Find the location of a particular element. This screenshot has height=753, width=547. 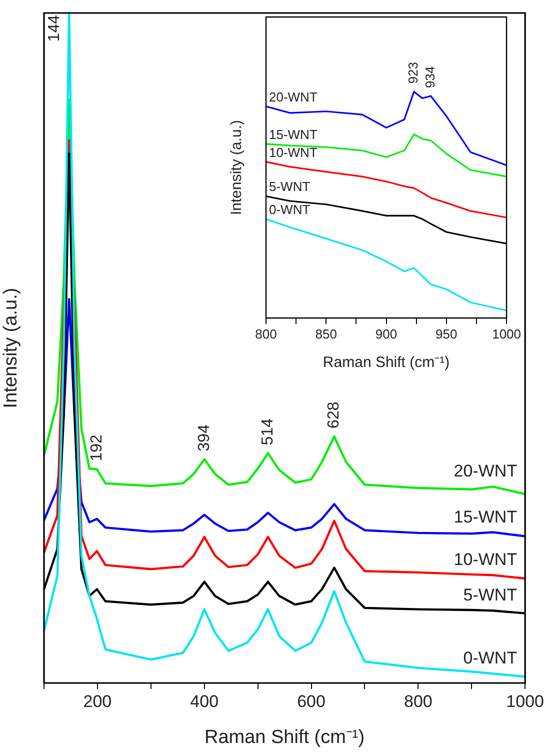

x-tick-label: 600 is located at coordinates (311, 701).